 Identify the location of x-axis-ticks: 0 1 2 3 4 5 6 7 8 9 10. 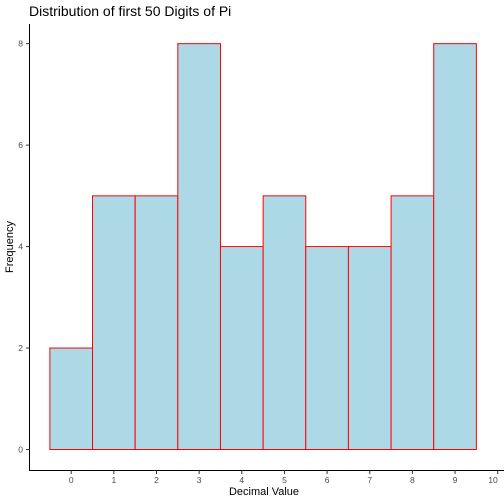
(284, 477).